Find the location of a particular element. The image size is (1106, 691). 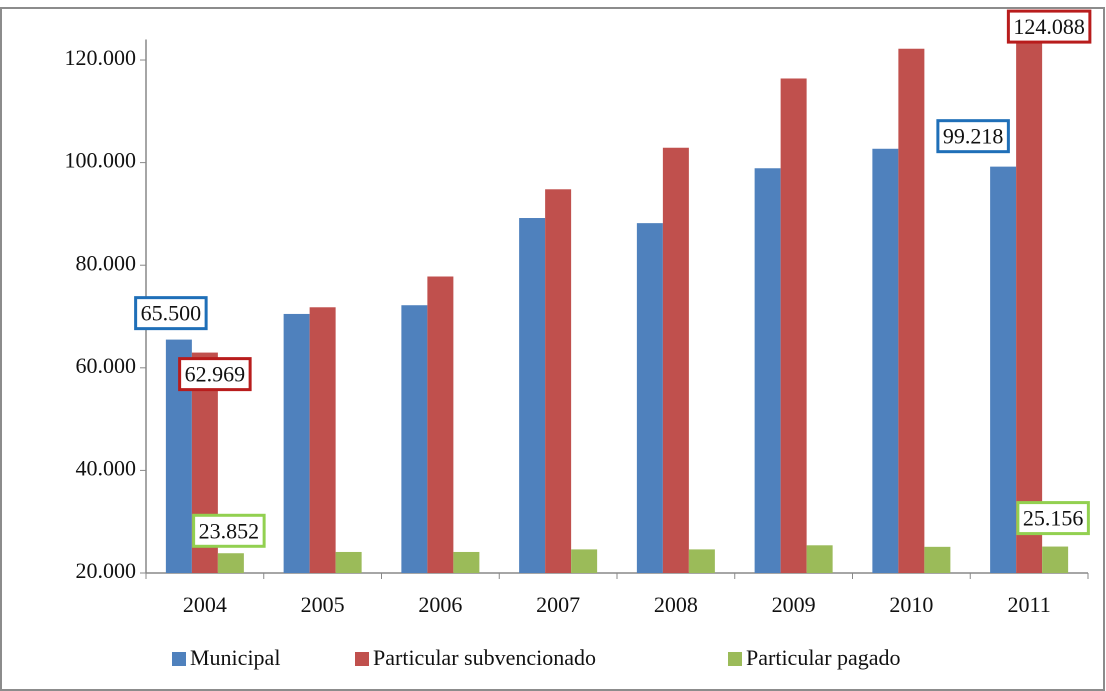

y-tick-label: 60.000 is located at coordinates (106, 365).